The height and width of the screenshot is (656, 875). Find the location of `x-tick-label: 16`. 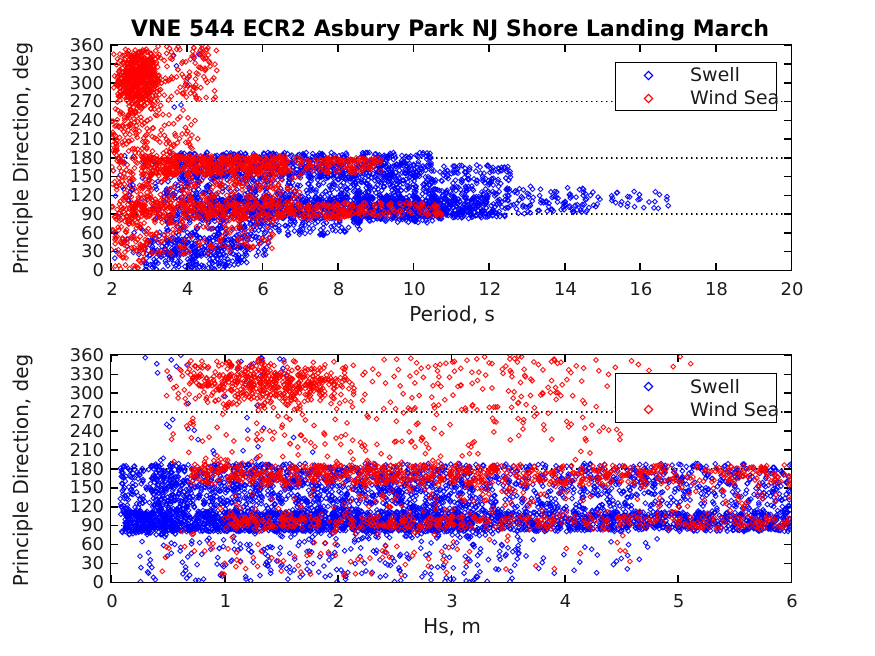

x-tick-label: 16 is located at coordinates (641, 289).